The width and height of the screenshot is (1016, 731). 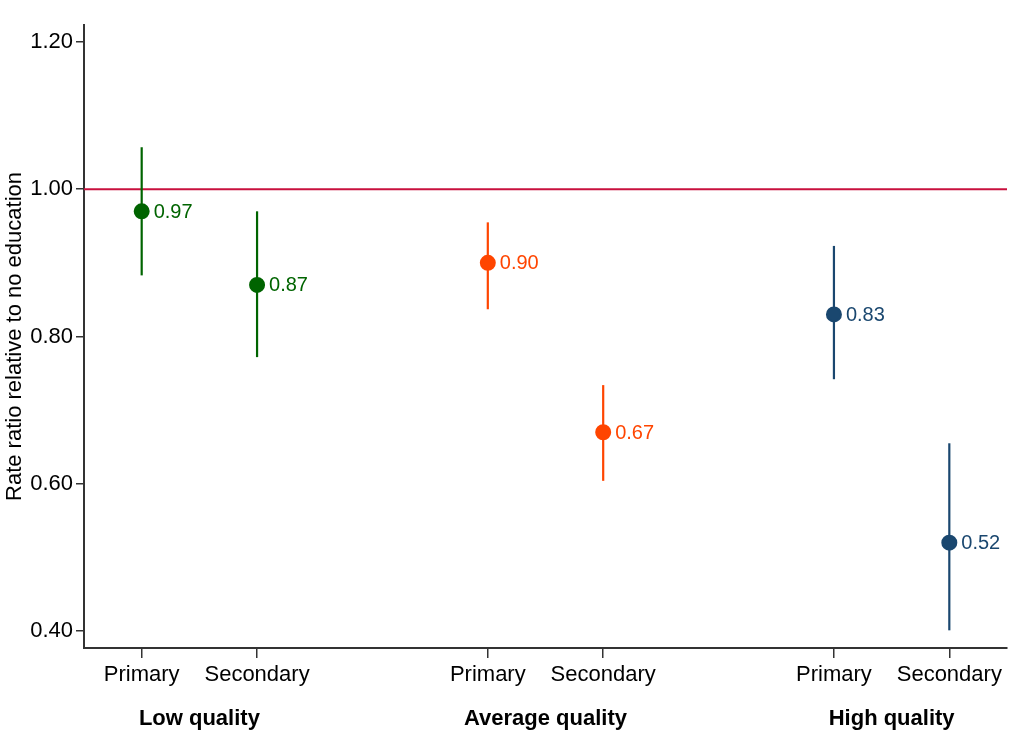 I want to click on data-label: 0.97, so click(x=173, y=210).